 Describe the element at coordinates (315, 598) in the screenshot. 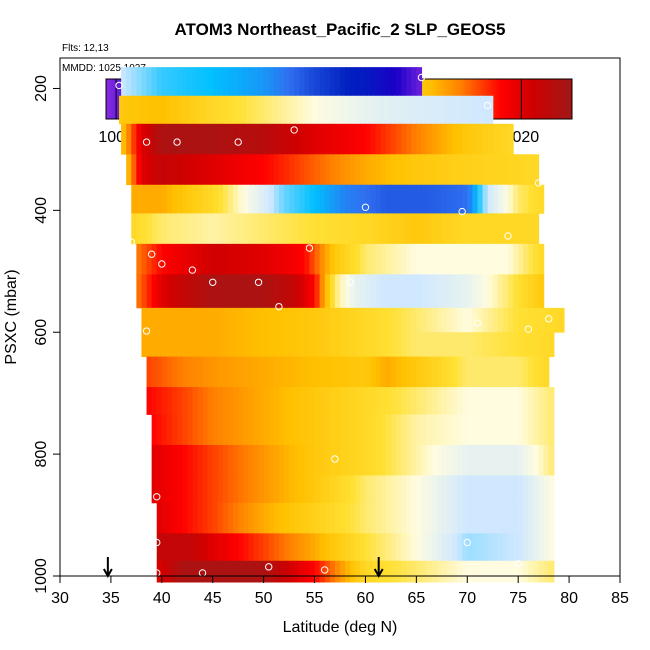

I see `x-tick-label: 55` at that location.